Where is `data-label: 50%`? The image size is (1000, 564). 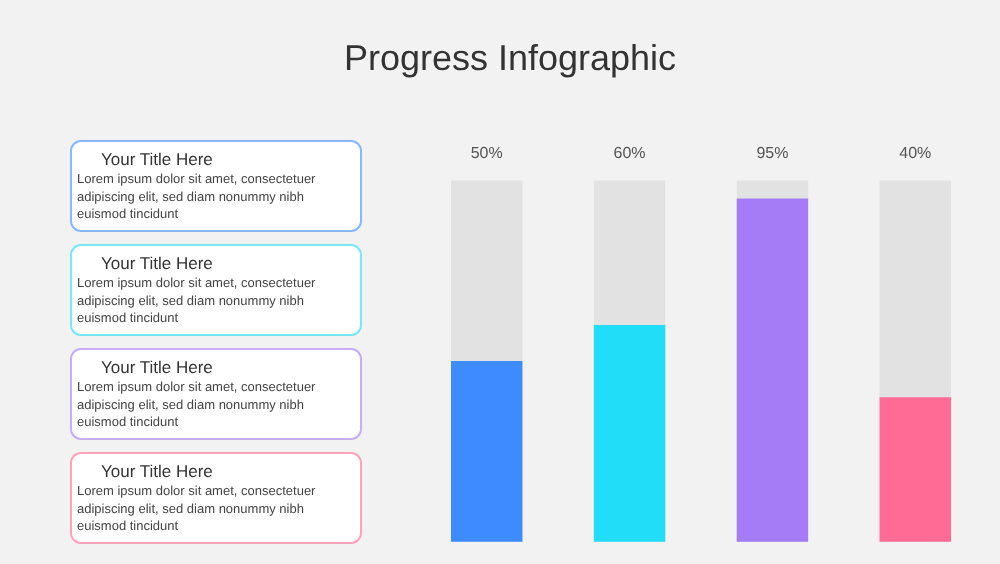
data-label: 50% is located at coordinates (486, 153).